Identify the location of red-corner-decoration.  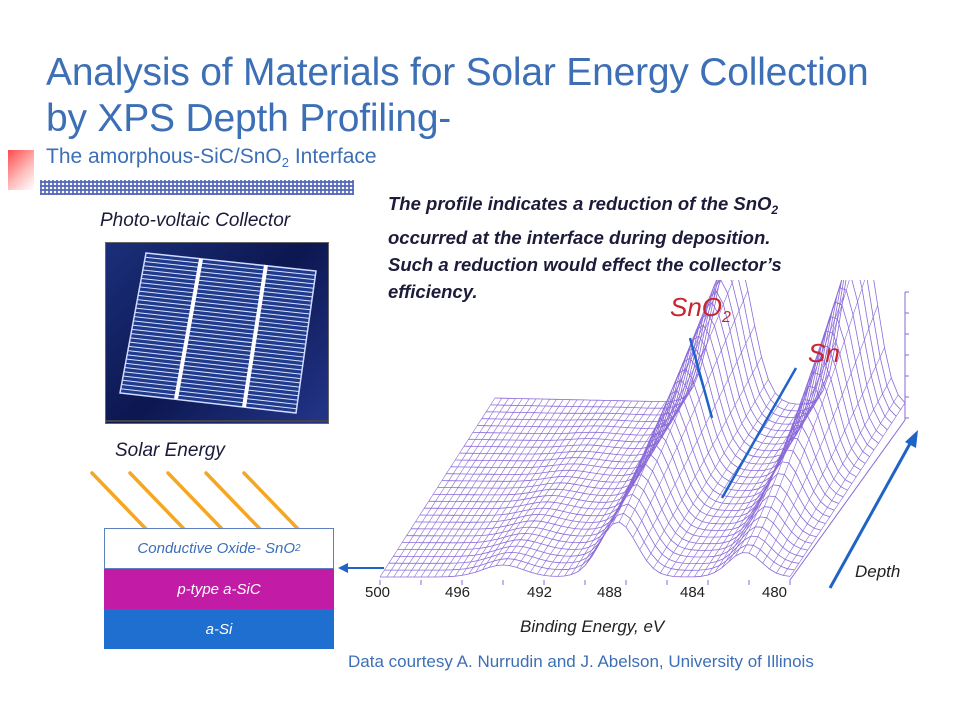
(21, 170).